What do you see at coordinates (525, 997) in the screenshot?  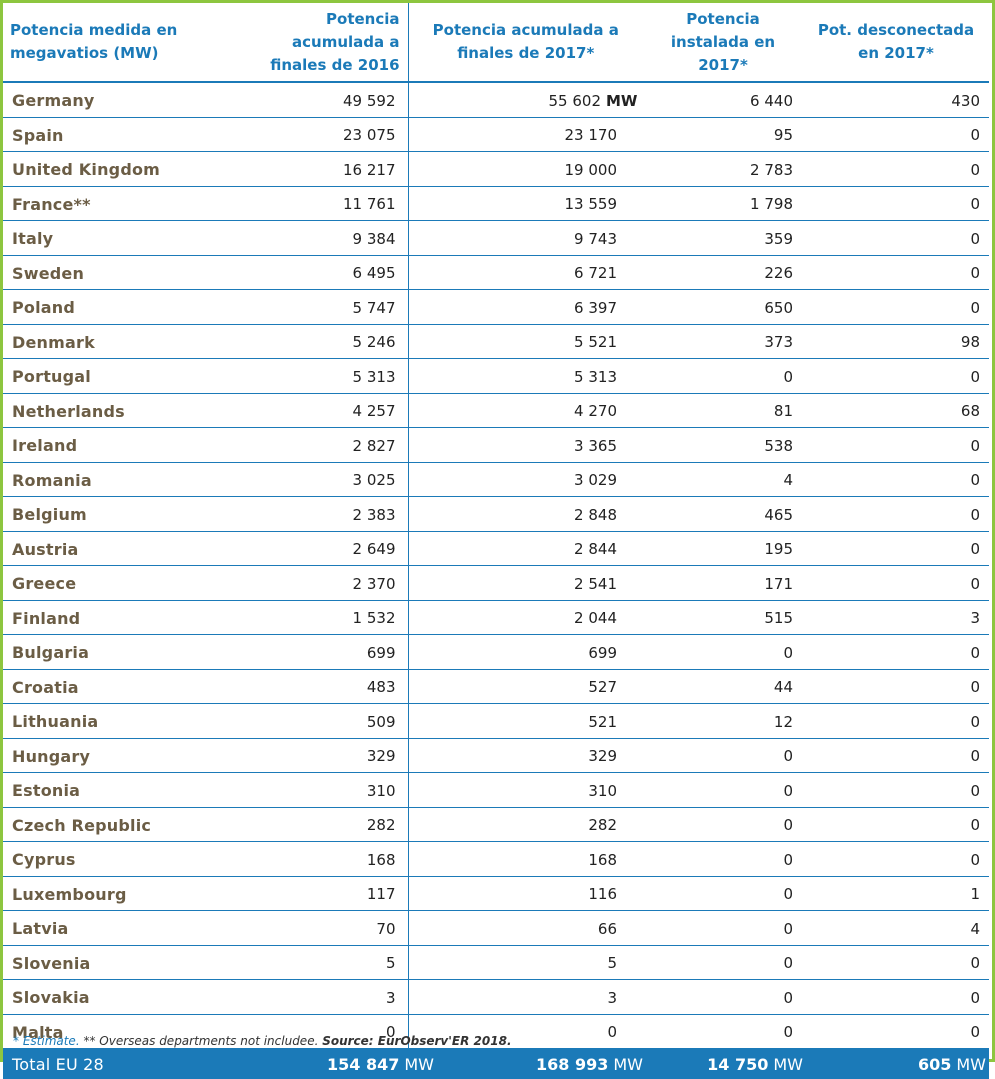 I see `cumulative-2017: 3` at bounding box center [525, 997].